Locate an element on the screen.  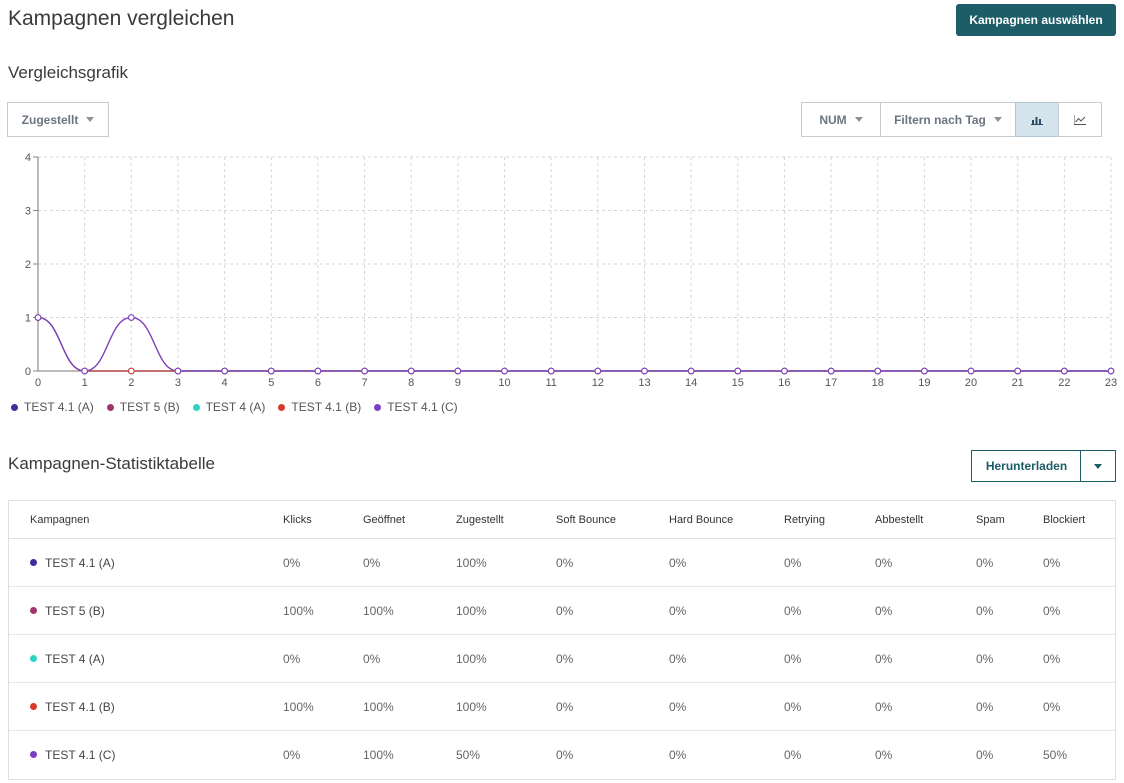
x-tick-label: 22 is located at coordinates (1064, 383).